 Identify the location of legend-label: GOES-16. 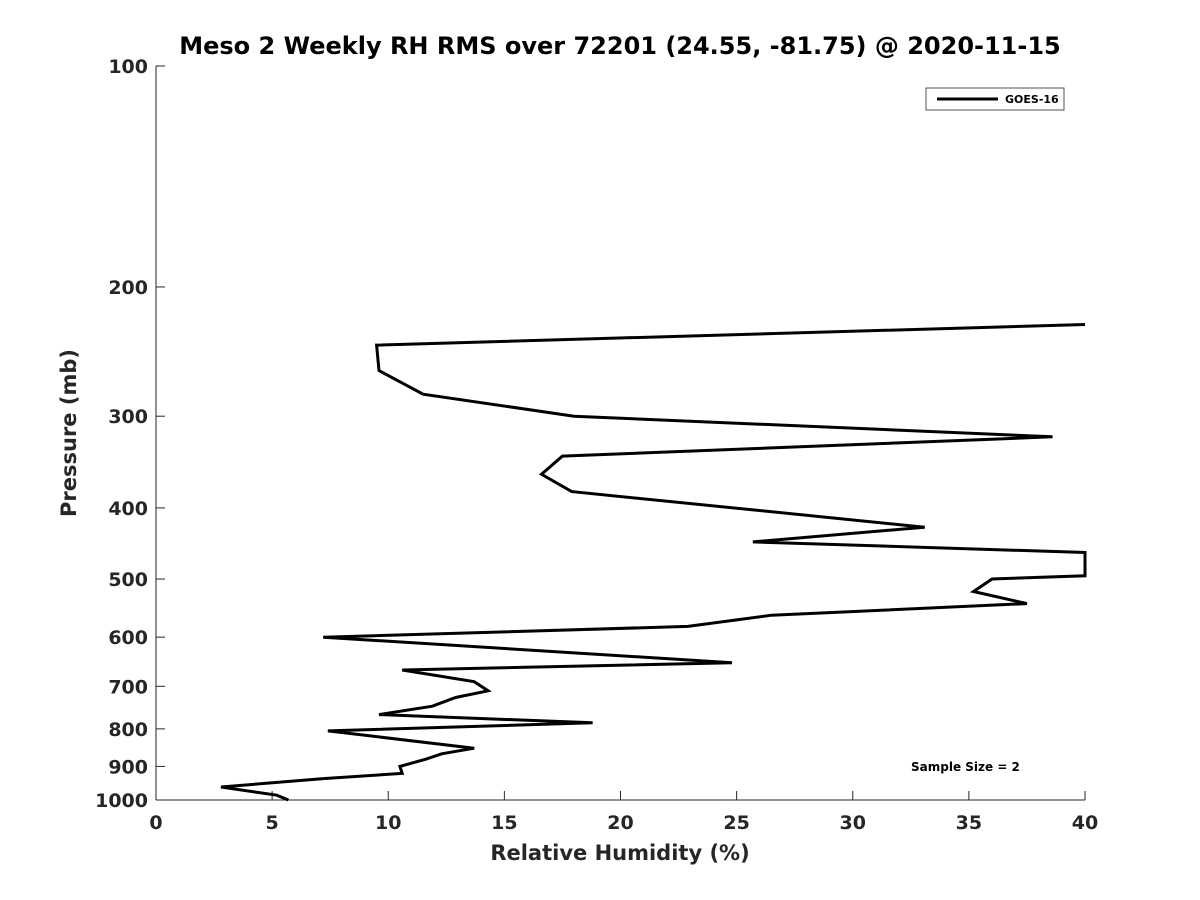
(1032, 99).